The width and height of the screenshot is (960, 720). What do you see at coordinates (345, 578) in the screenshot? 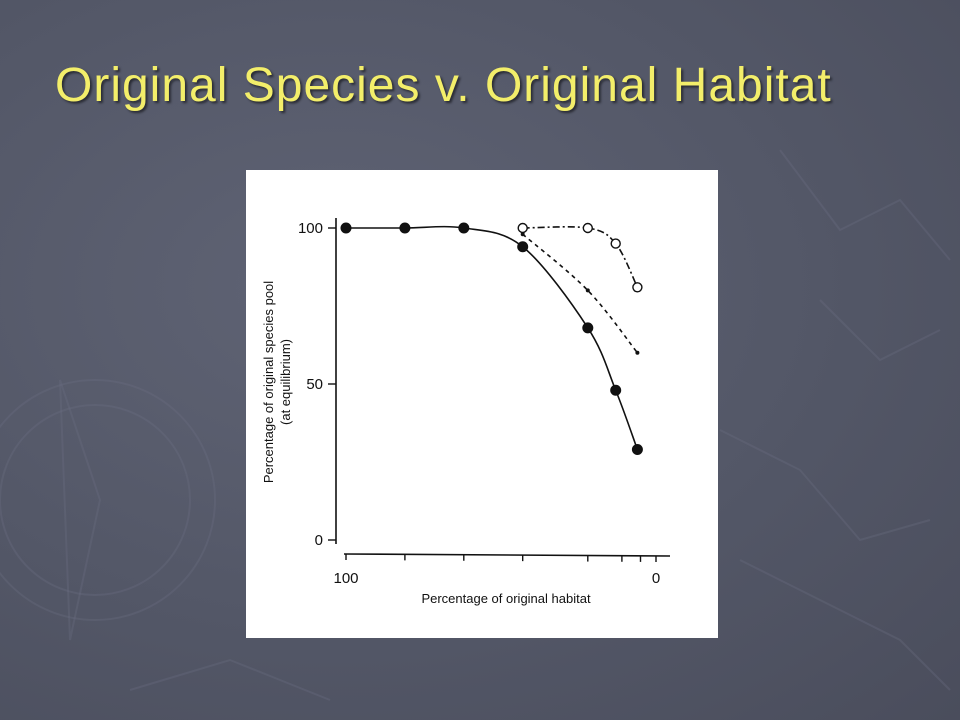
I see `x-tick-label-100: 100` at bounding box center [345, 578].